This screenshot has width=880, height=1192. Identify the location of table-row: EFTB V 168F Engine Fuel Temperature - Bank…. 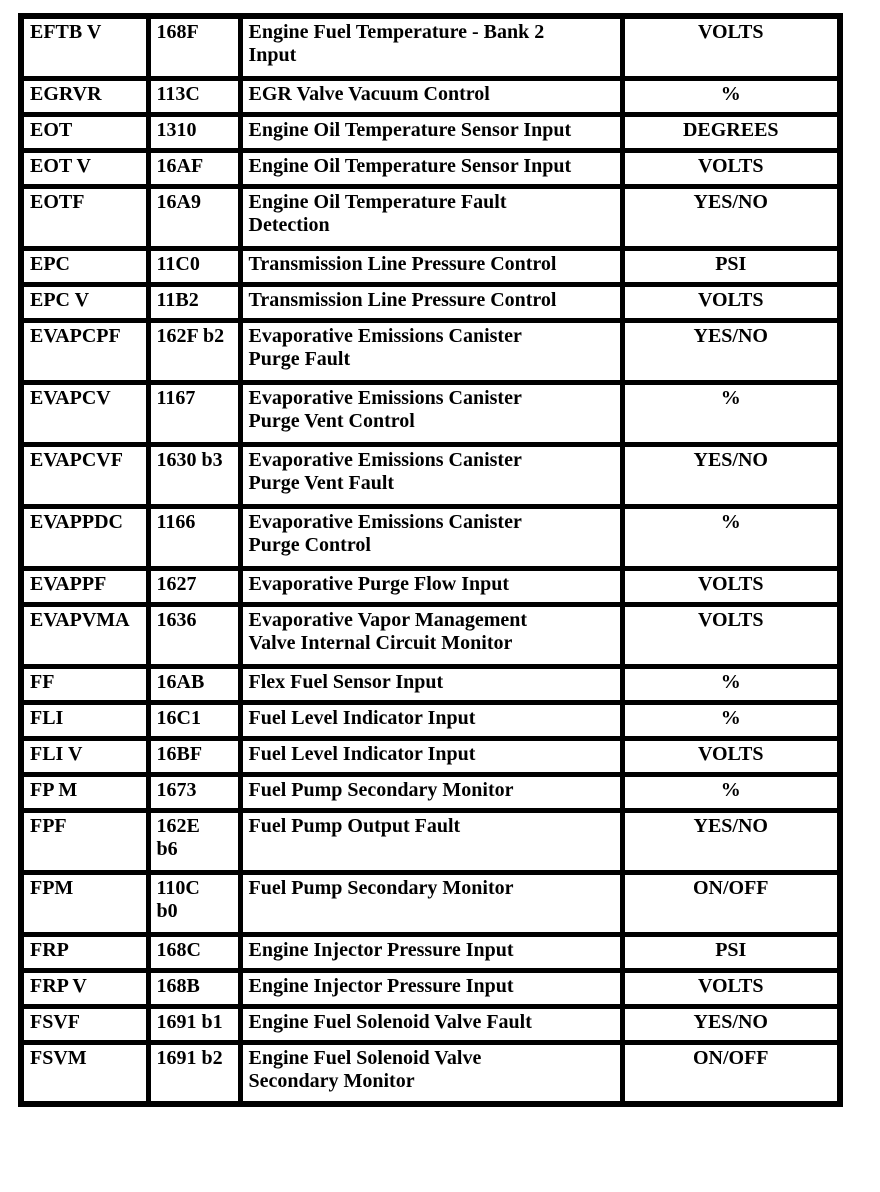
(430, 47).